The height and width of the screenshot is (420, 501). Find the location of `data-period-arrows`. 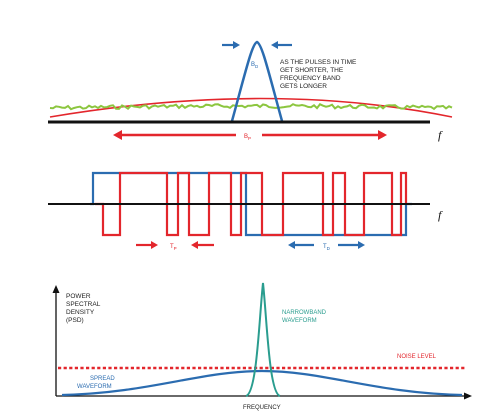

data-period-arrows is located at coordinates (326, 245).